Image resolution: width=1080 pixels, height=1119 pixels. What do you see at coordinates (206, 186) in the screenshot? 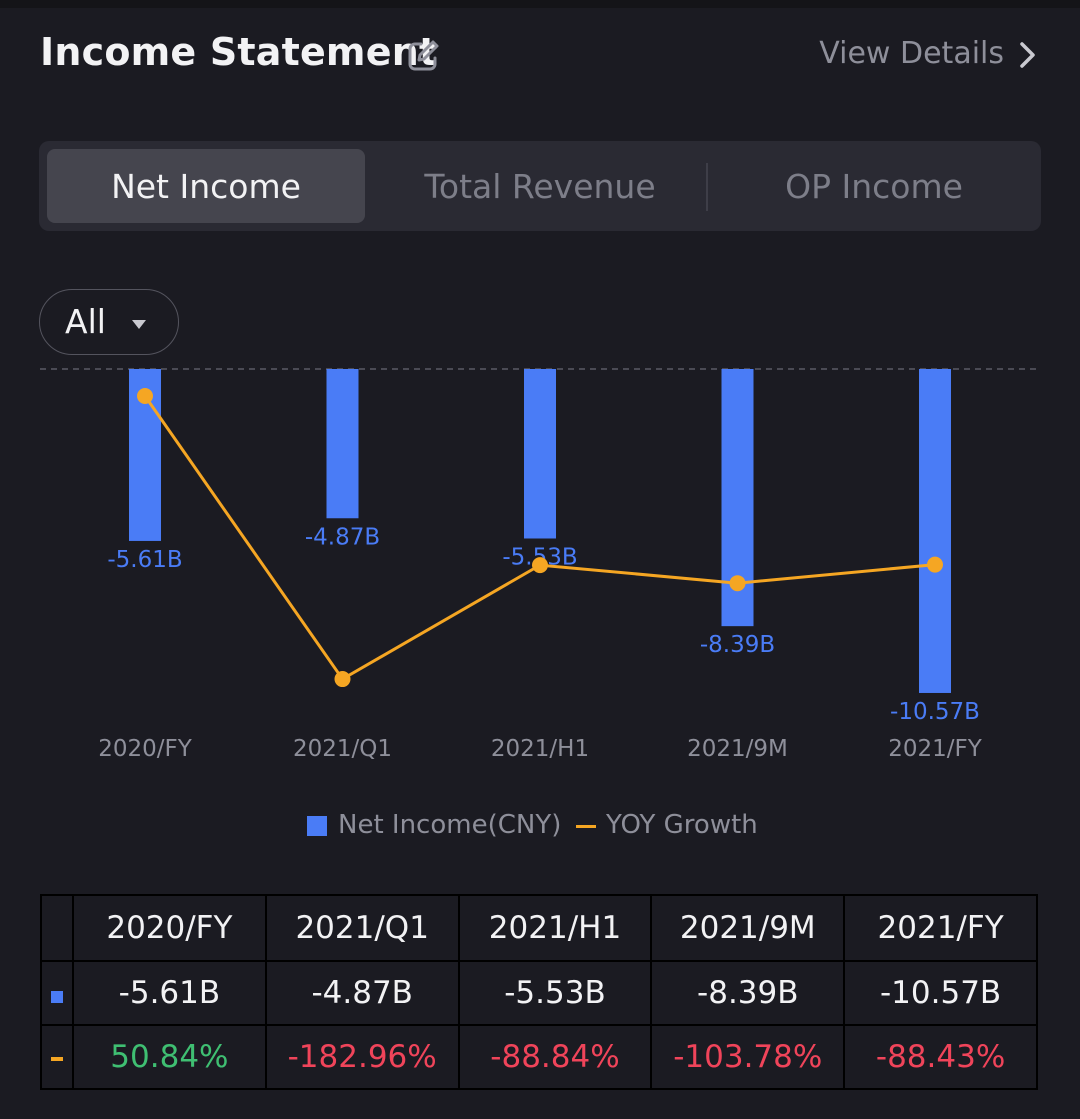
I see `tab-net-income: Net Income` at bounding box center [206, 186].